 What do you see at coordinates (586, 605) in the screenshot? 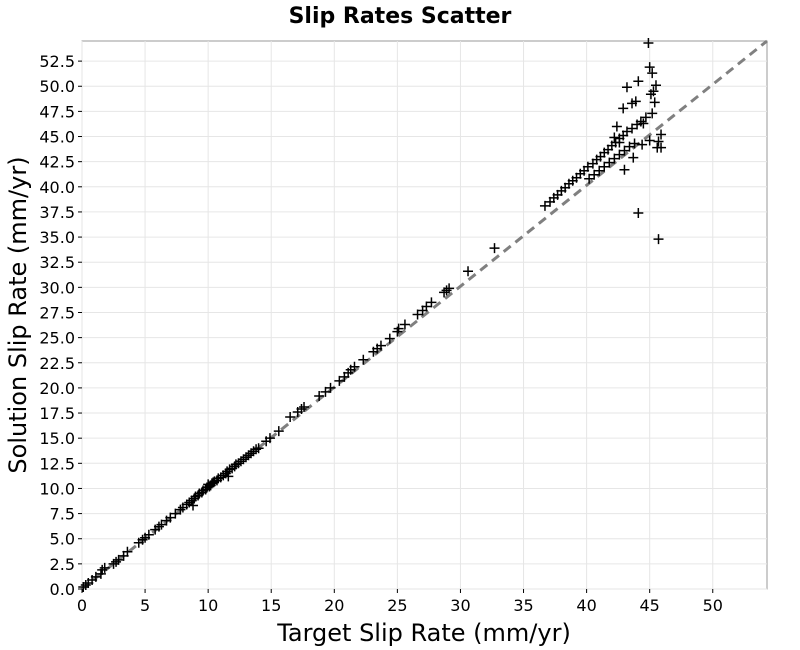
I see `x-tick-label: 40` at bounding box center [586, 605].